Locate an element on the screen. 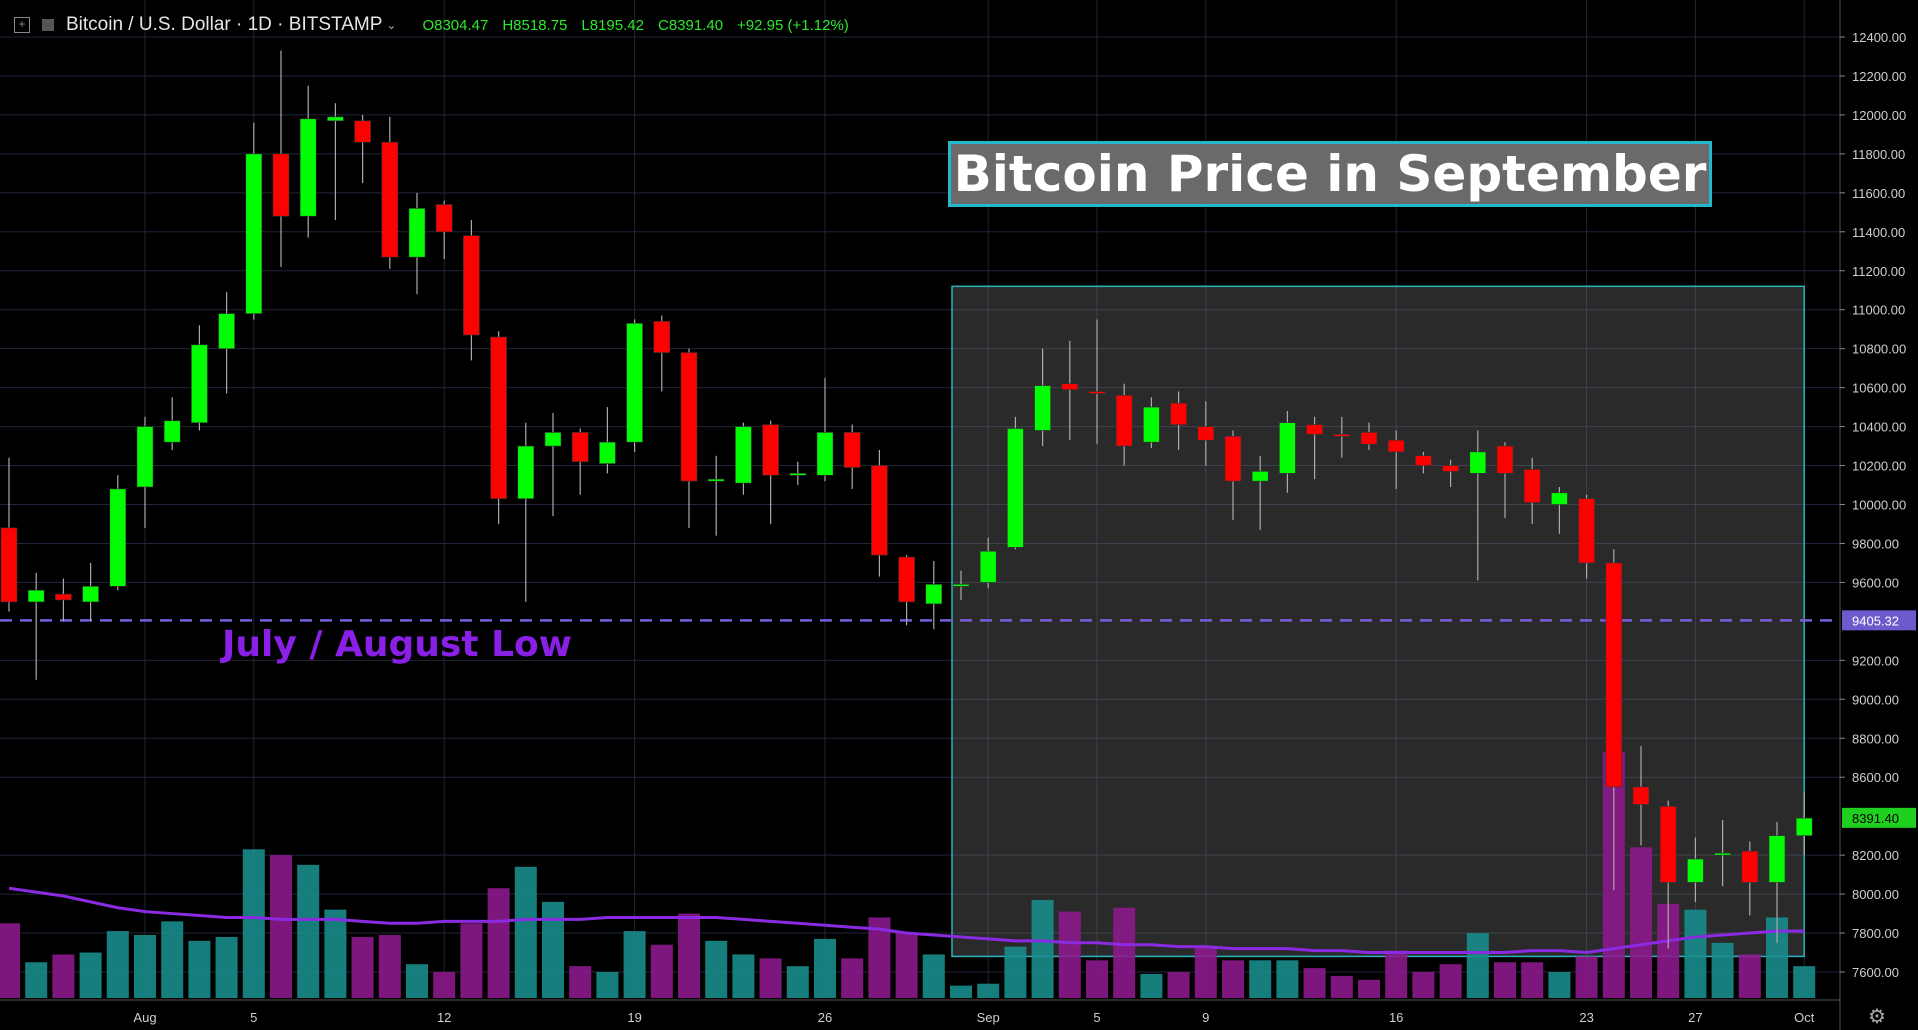  price-axis is located at coordinates (1879, 515).